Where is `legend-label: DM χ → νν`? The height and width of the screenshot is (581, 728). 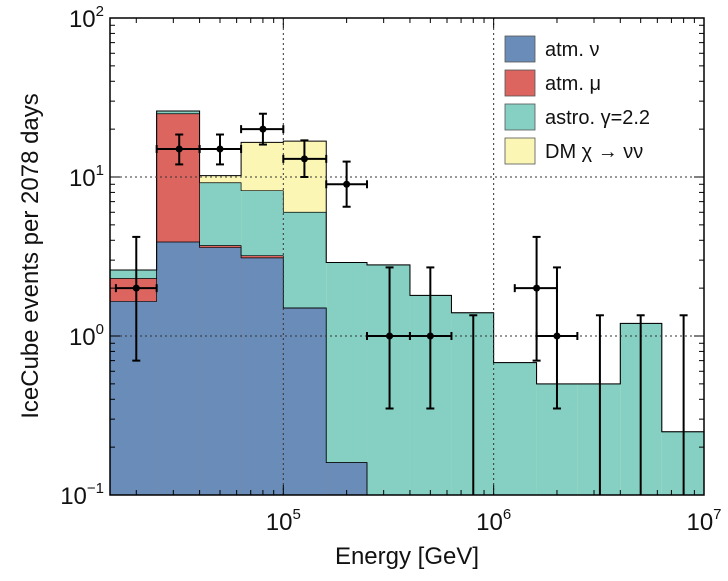 legend-label: DM χ → νν is located at coordinates (594, 152).